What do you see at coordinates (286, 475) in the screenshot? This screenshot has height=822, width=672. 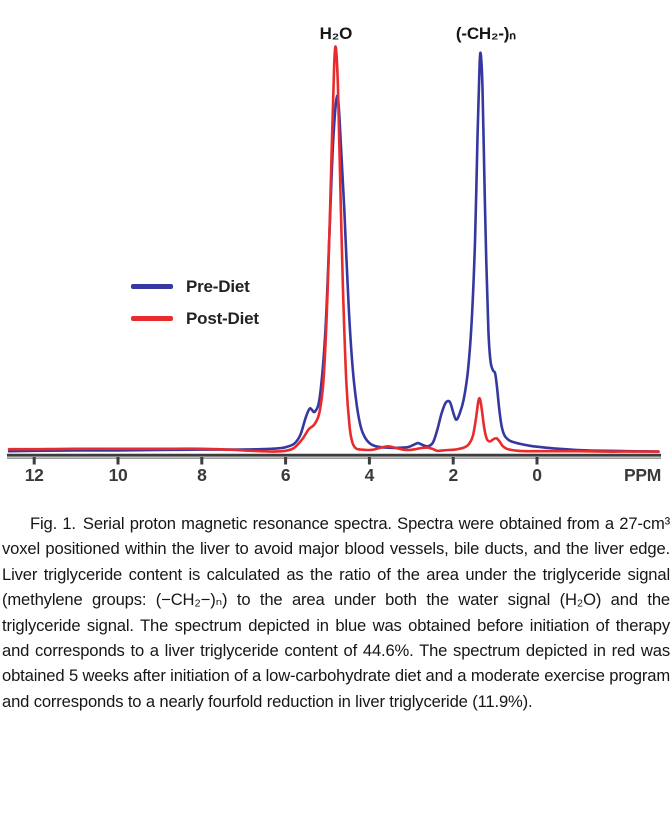 I see `tick-label: 6` at bounding box center [286, 475].